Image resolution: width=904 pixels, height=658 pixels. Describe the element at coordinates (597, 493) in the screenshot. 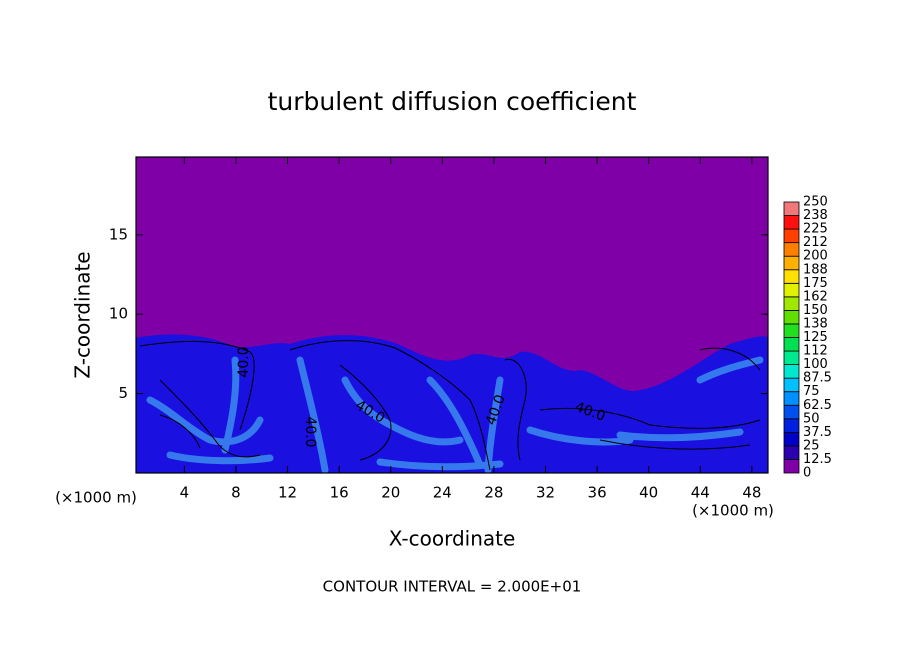

I see `x-tick-label: 36` at that location.